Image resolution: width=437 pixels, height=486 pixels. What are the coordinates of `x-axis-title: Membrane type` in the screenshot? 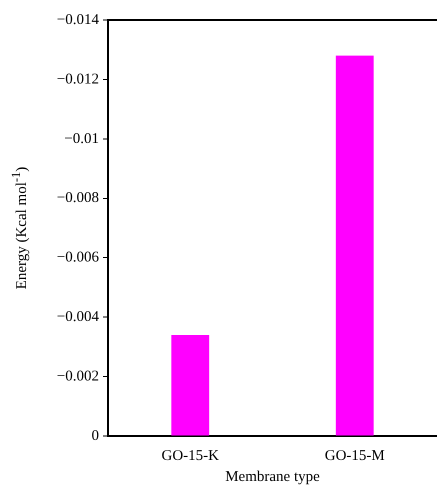 It's located at (272, 476).